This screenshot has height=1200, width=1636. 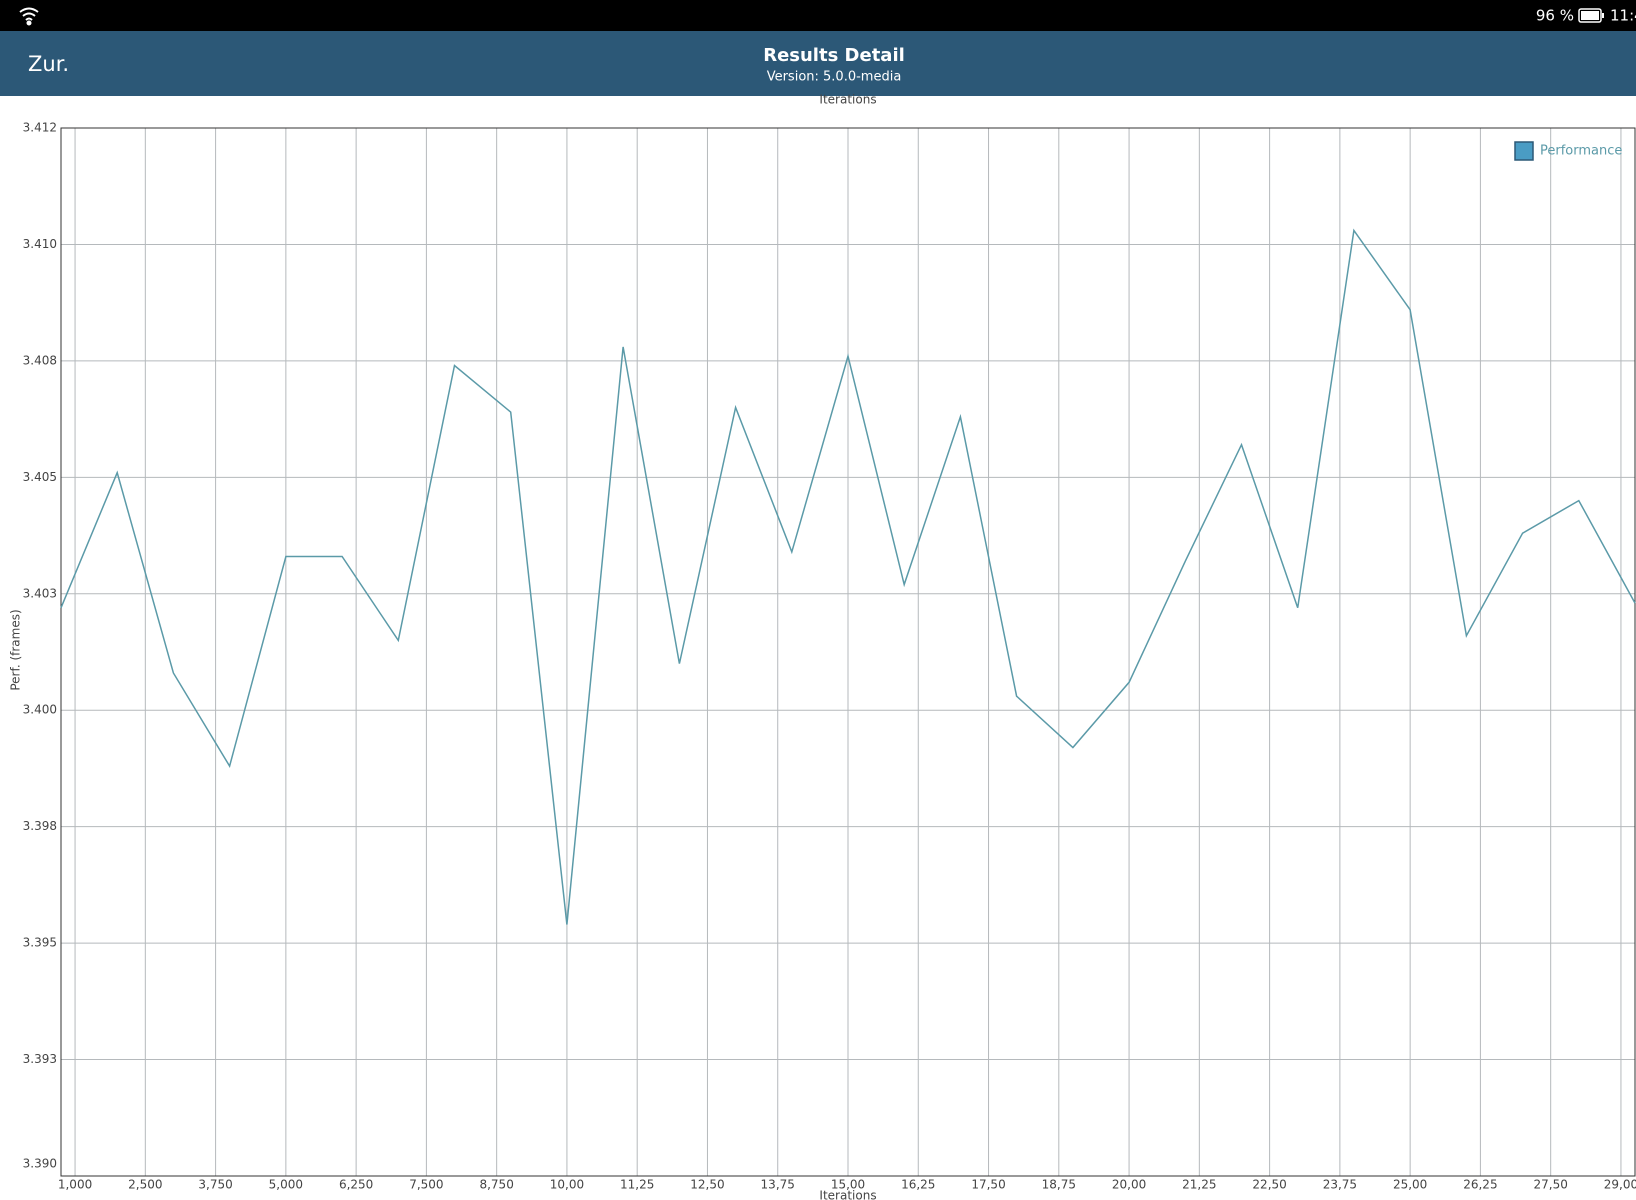 I want to click on y-axis-label: Perf. (frames), so click(x=16, y=649).